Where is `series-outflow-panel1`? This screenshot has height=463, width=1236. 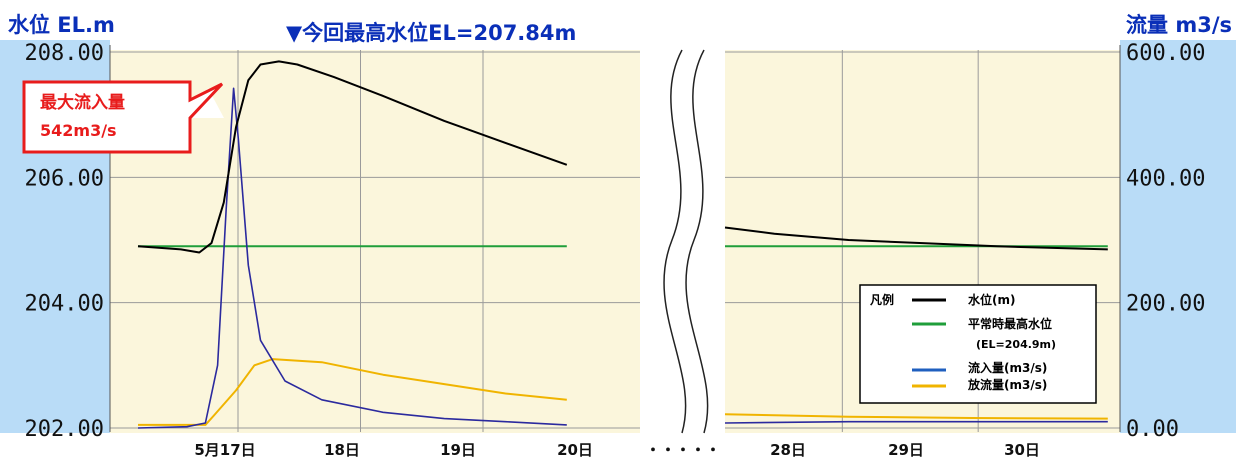
series-outflow-panel1 is located at coordinates (352, 392).